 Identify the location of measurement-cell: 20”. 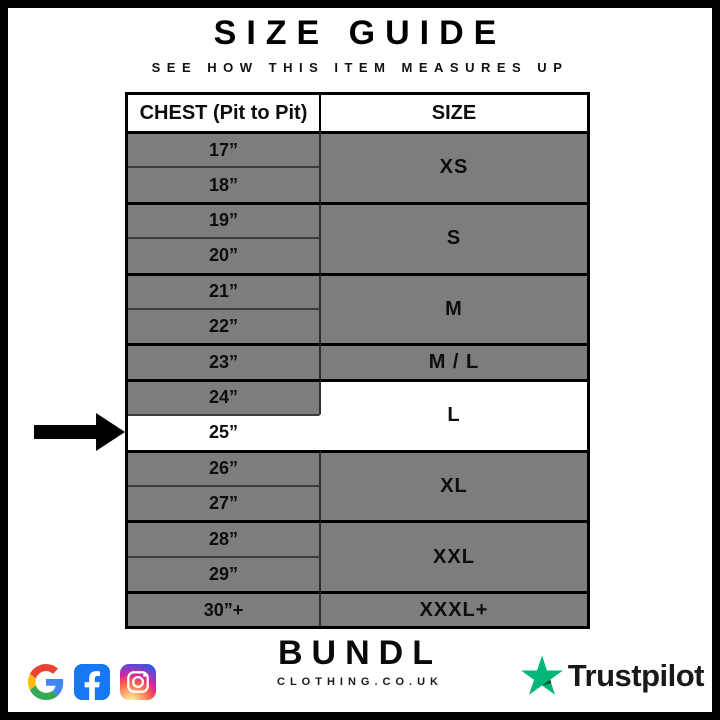
(224, 255).